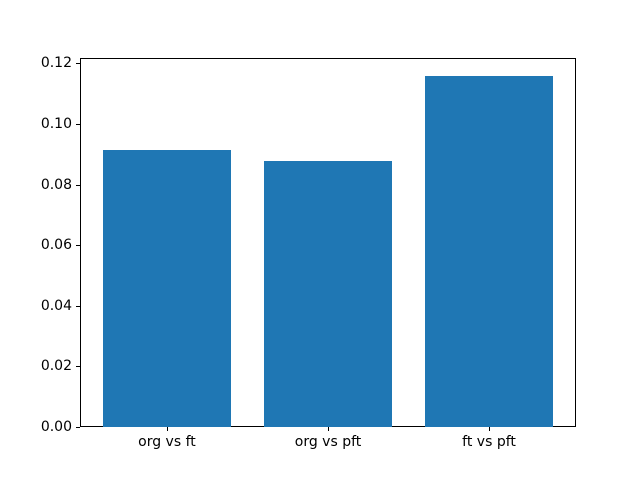 Image resolution: width=640 pixels, height=480 pixels. What do you see at coordinates (56, 124) in the screenshot?
I see `y-tick-label: 0.10` at bounding box center [56, 124].